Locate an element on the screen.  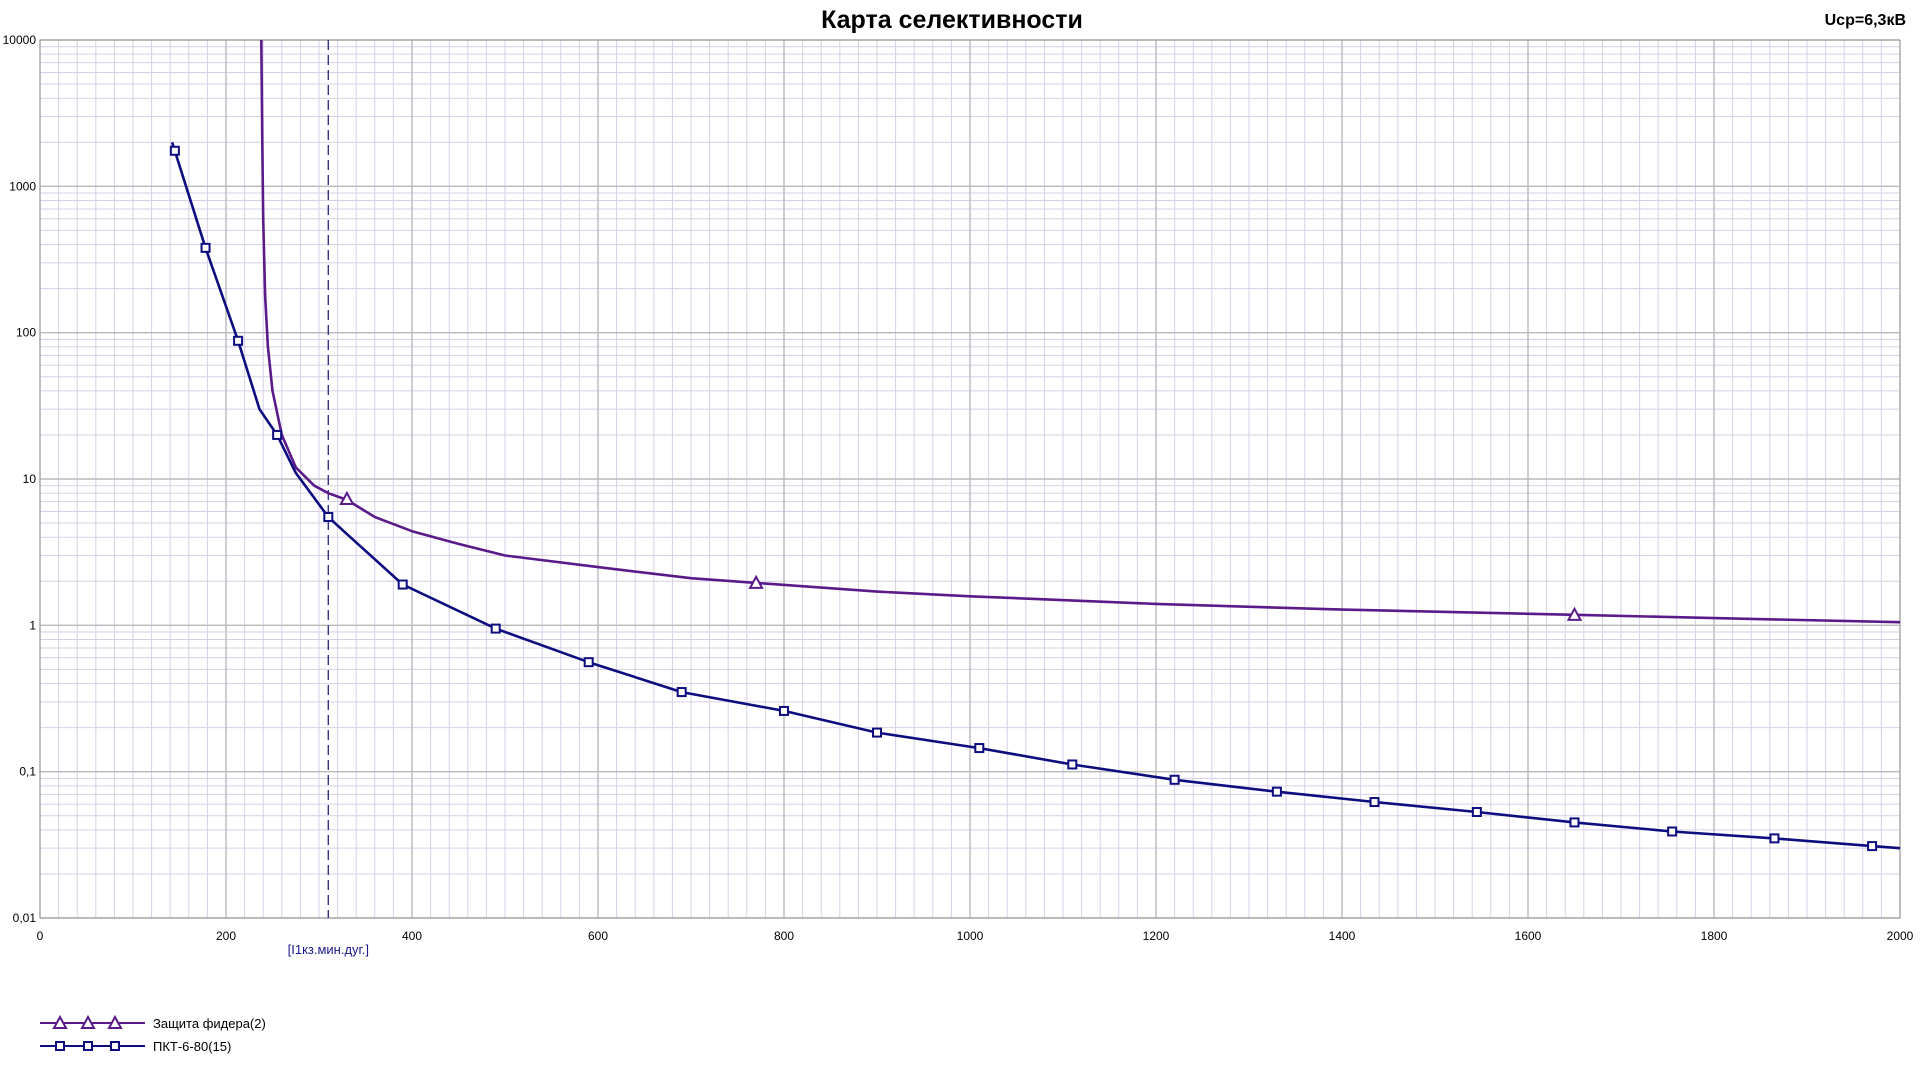
y-tick-label: 10 is located at coordinates (30, 479).